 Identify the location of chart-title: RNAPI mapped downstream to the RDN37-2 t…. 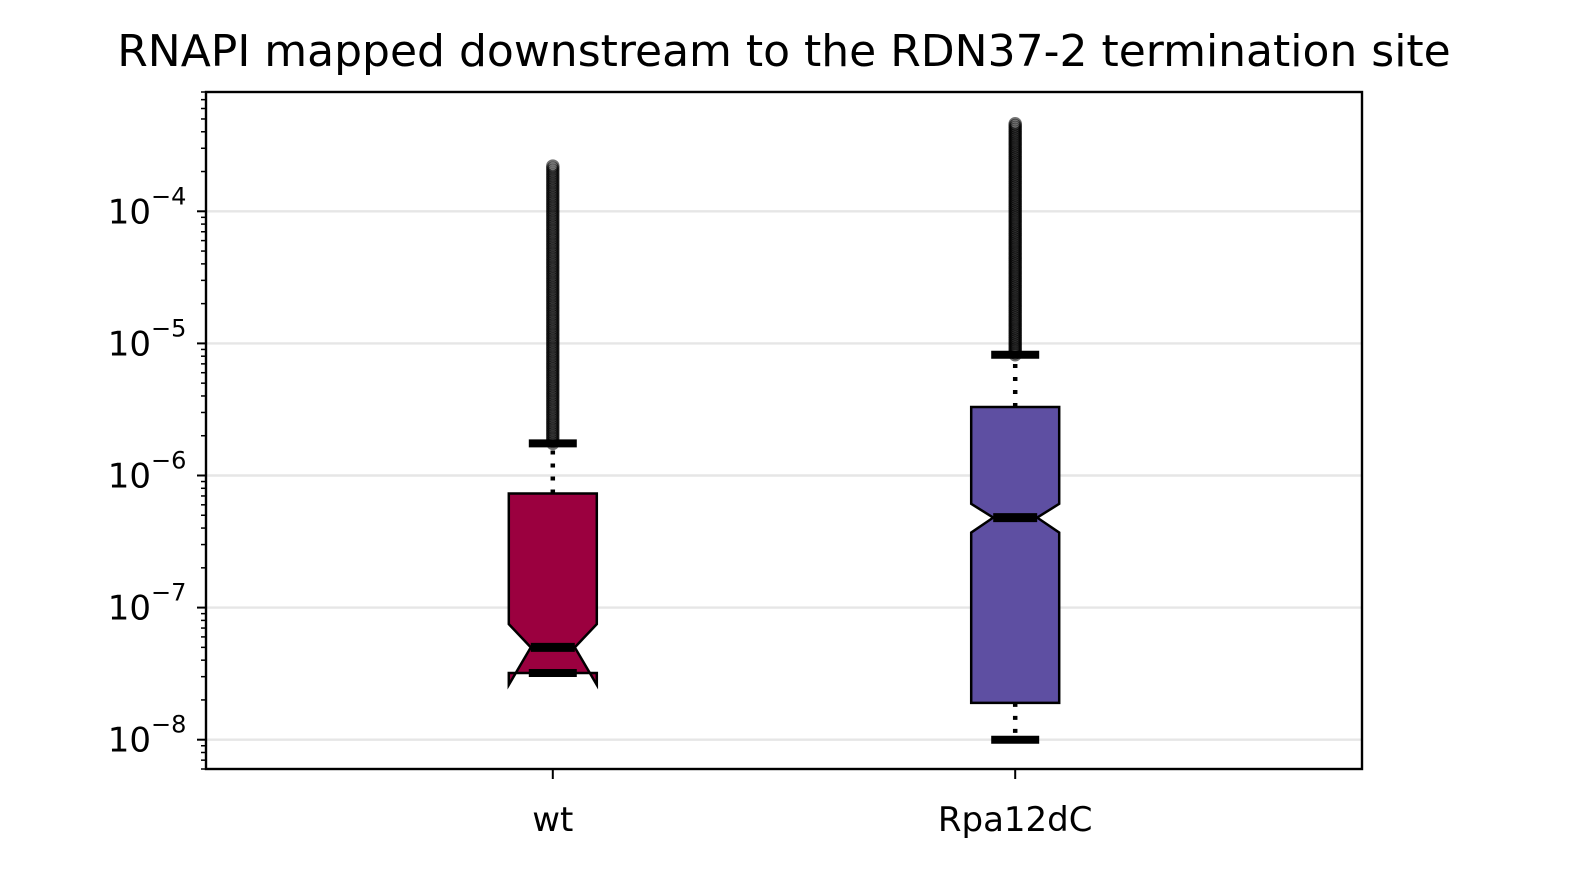
(784, 51).